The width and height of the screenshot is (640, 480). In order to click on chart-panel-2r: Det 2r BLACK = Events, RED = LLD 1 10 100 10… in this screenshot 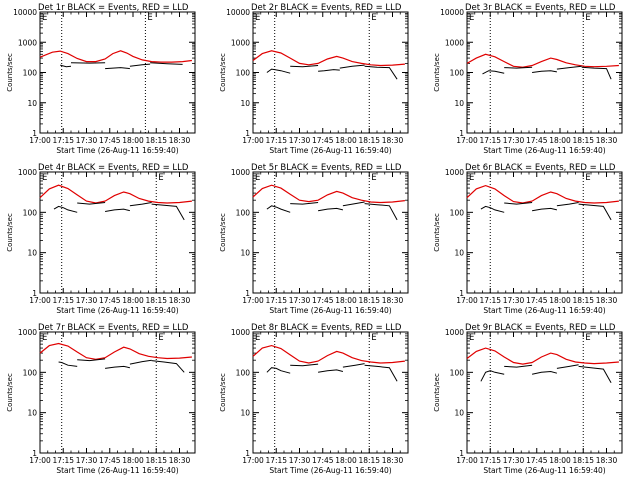, I will do `click(314, 79)`.